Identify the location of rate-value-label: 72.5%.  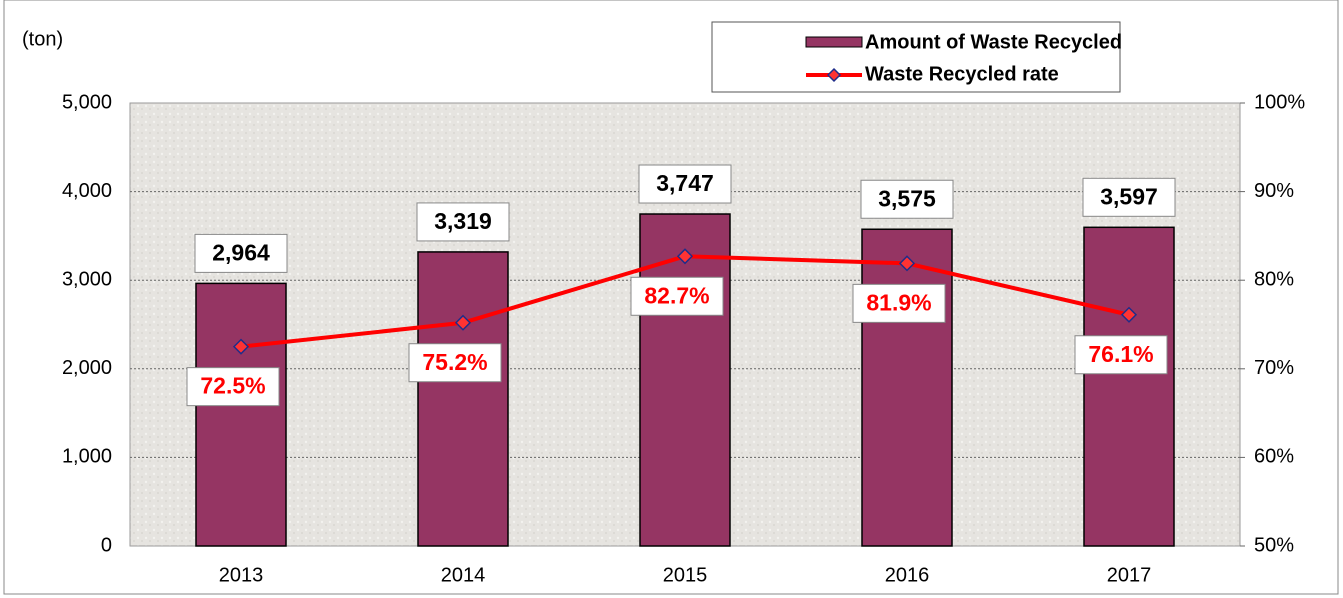
(232, 386).